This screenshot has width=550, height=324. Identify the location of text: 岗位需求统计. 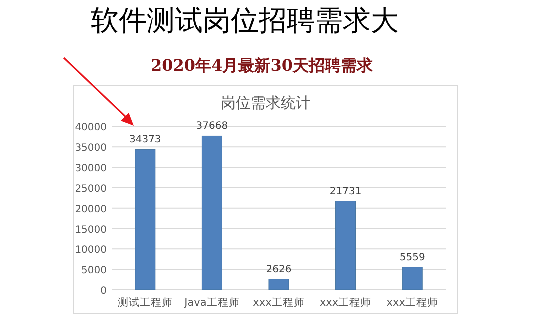
(266, 103).